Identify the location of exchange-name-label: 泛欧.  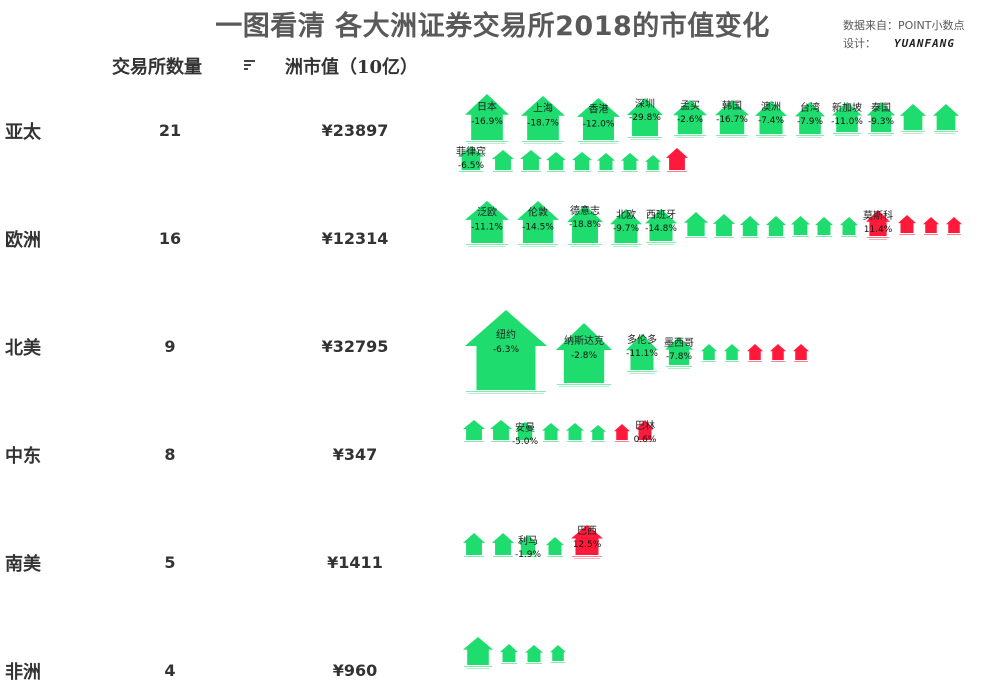
(487, 213).